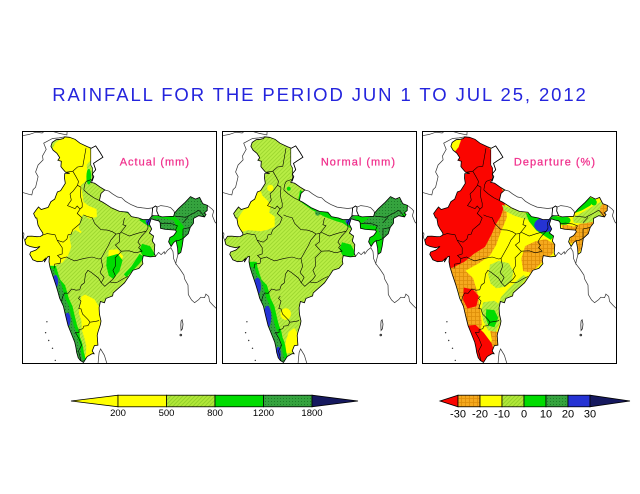  Describe the element at coordinates (311, 413) in the screenshot. I see `svg-text: 1800` at that location.